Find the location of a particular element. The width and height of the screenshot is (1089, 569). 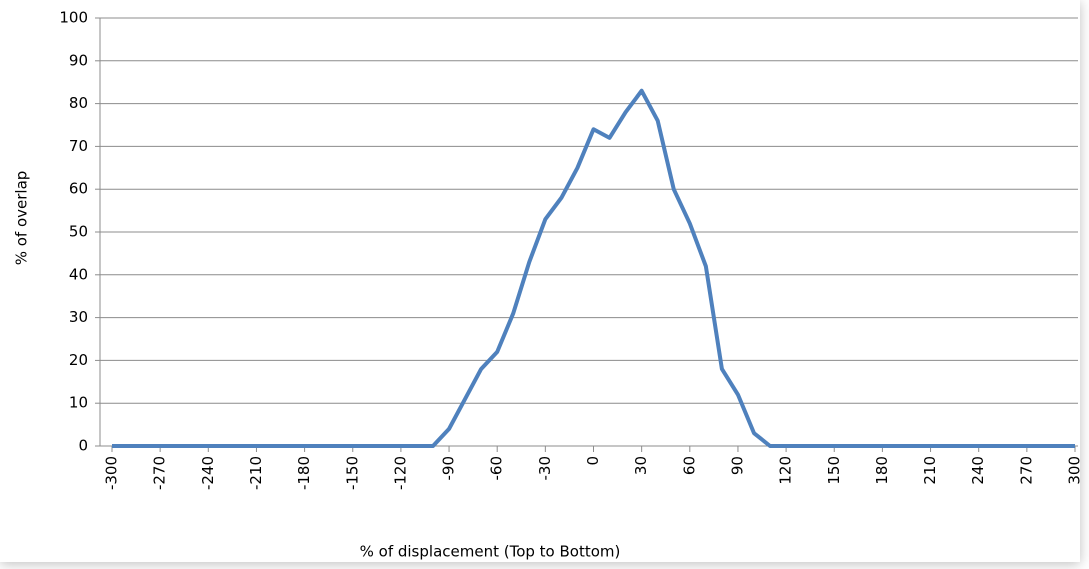

y-tick-label: 60 is located at coordinates (78, 189).